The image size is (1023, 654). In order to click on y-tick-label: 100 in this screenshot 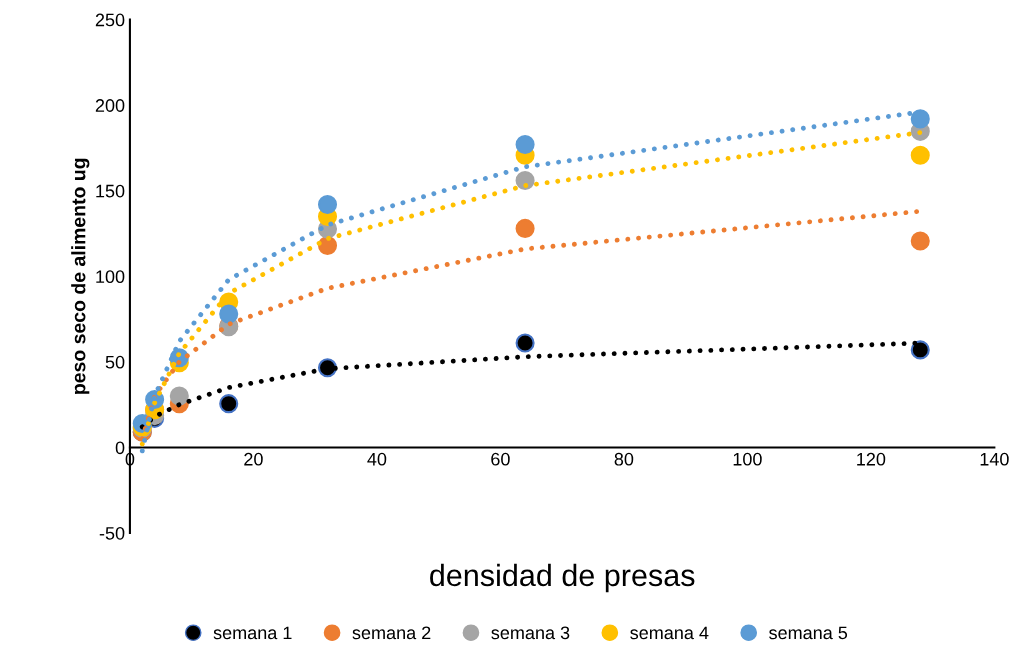, I will do `click(110, 277)`.